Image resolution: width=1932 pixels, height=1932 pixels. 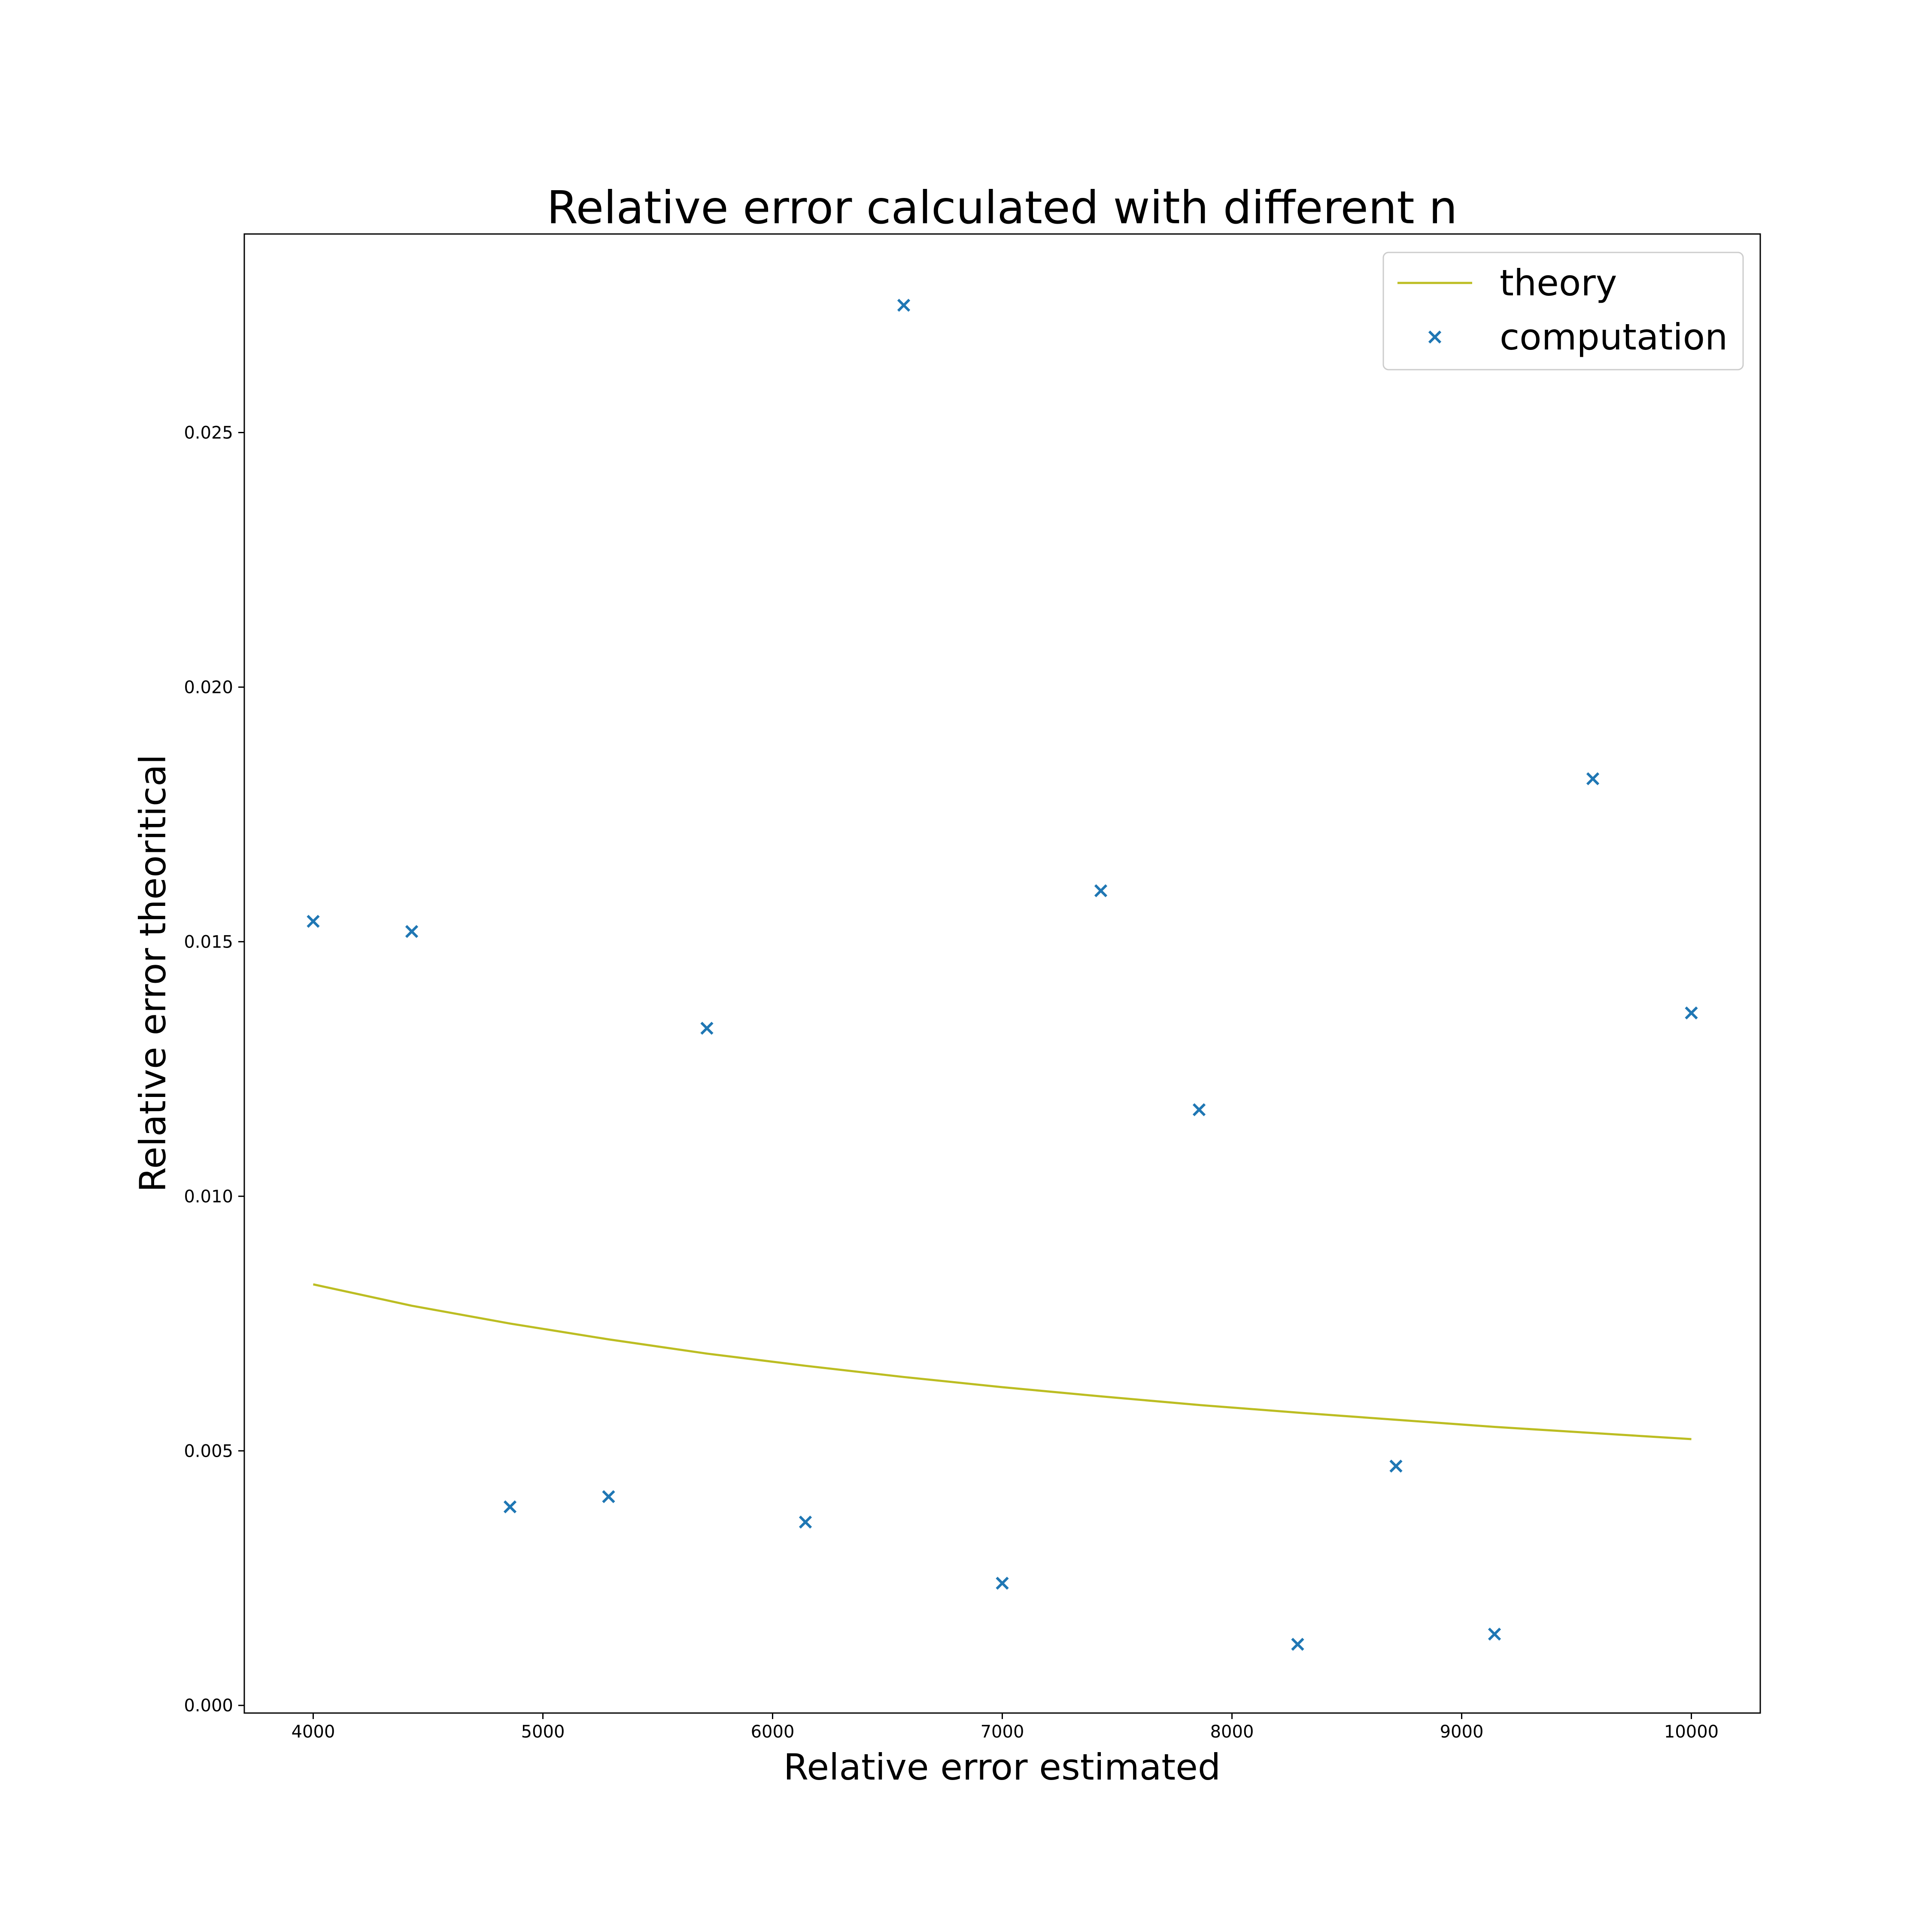 What do you see at coordinates (208, 1451) in the screenshot?
I see `y-tick-label: 0.005` at bounding box center [208, 1451].